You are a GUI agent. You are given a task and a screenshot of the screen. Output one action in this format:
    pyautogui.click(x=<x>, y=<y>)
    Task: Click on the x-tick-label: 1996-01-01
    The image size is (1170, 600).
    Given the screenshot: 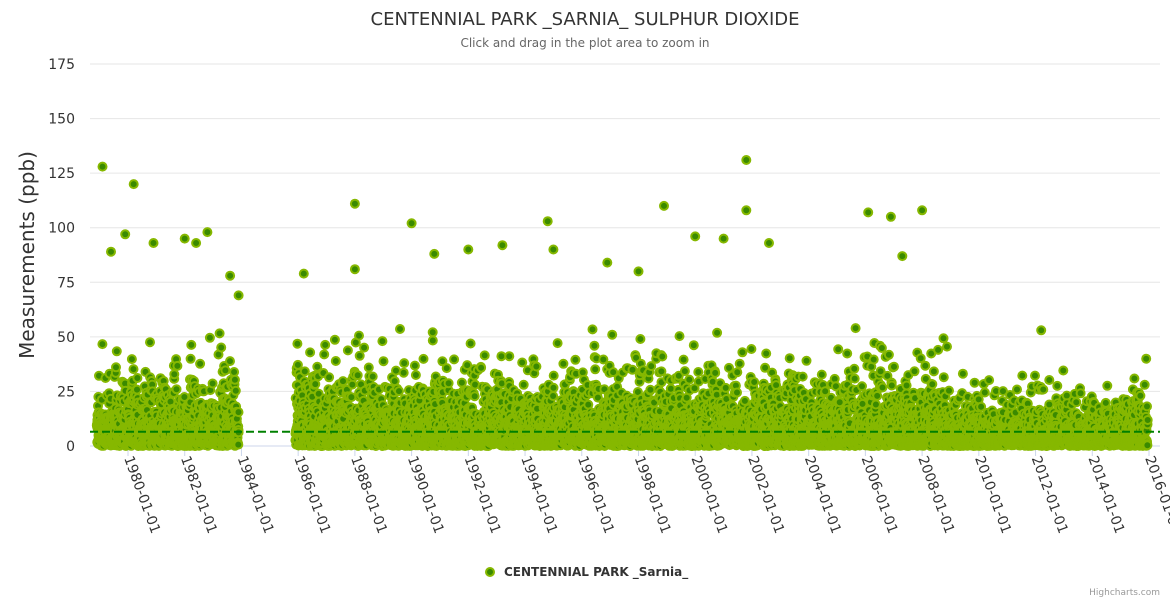 What is the action you would take?
    pyautogui.click(x=595, y=495)
    